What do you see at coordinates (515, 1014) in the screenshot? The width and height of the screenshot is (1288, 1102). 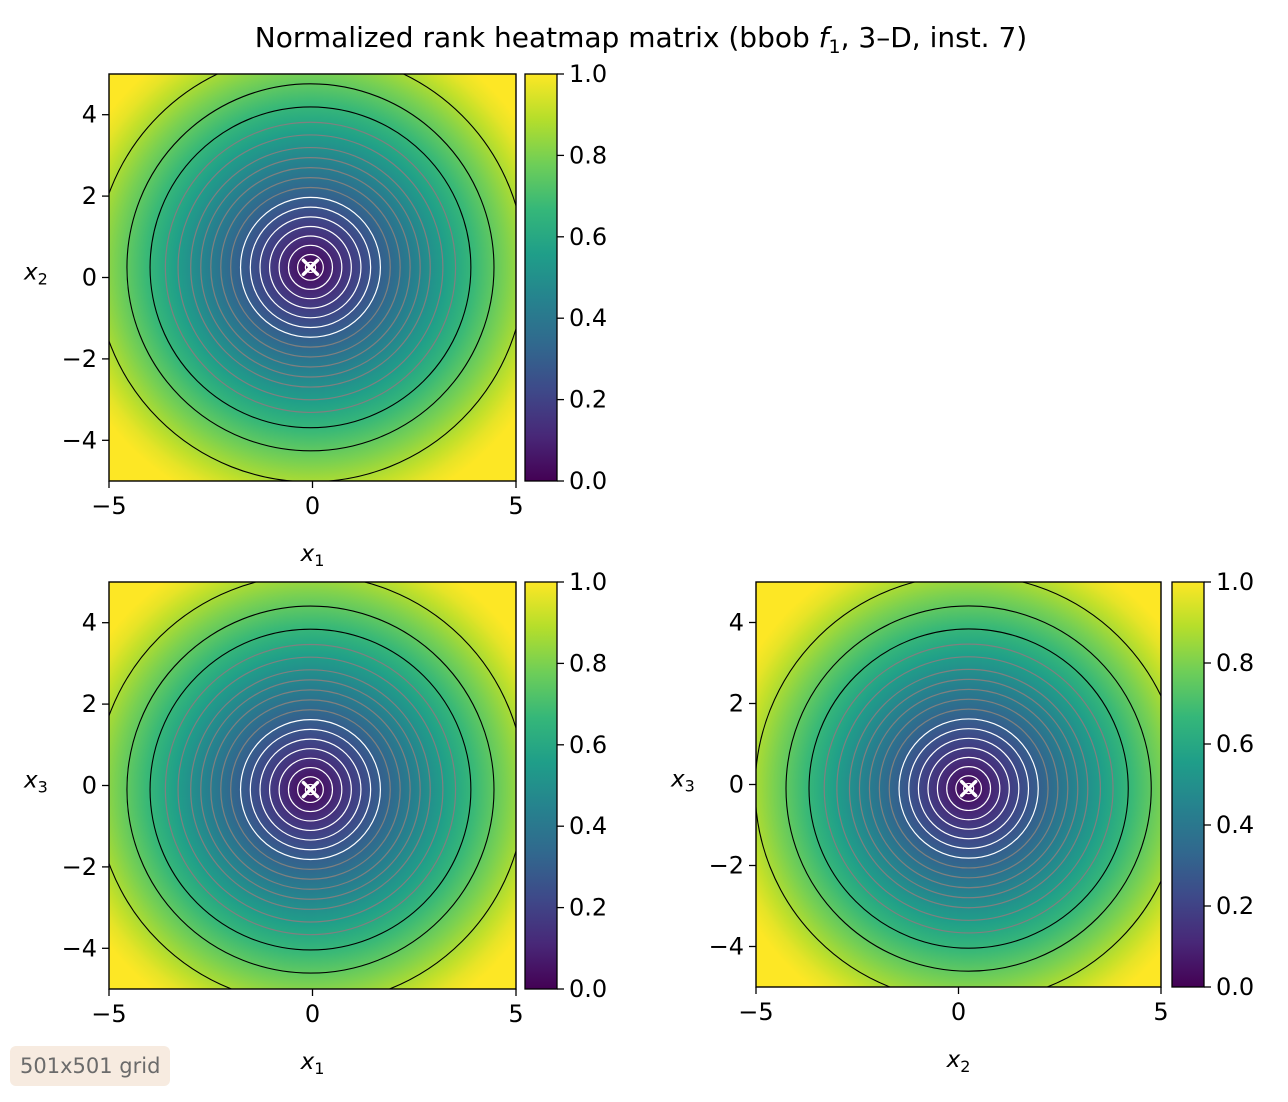 I see `x-tick-label: 5` at bounding box center [515, 1014].